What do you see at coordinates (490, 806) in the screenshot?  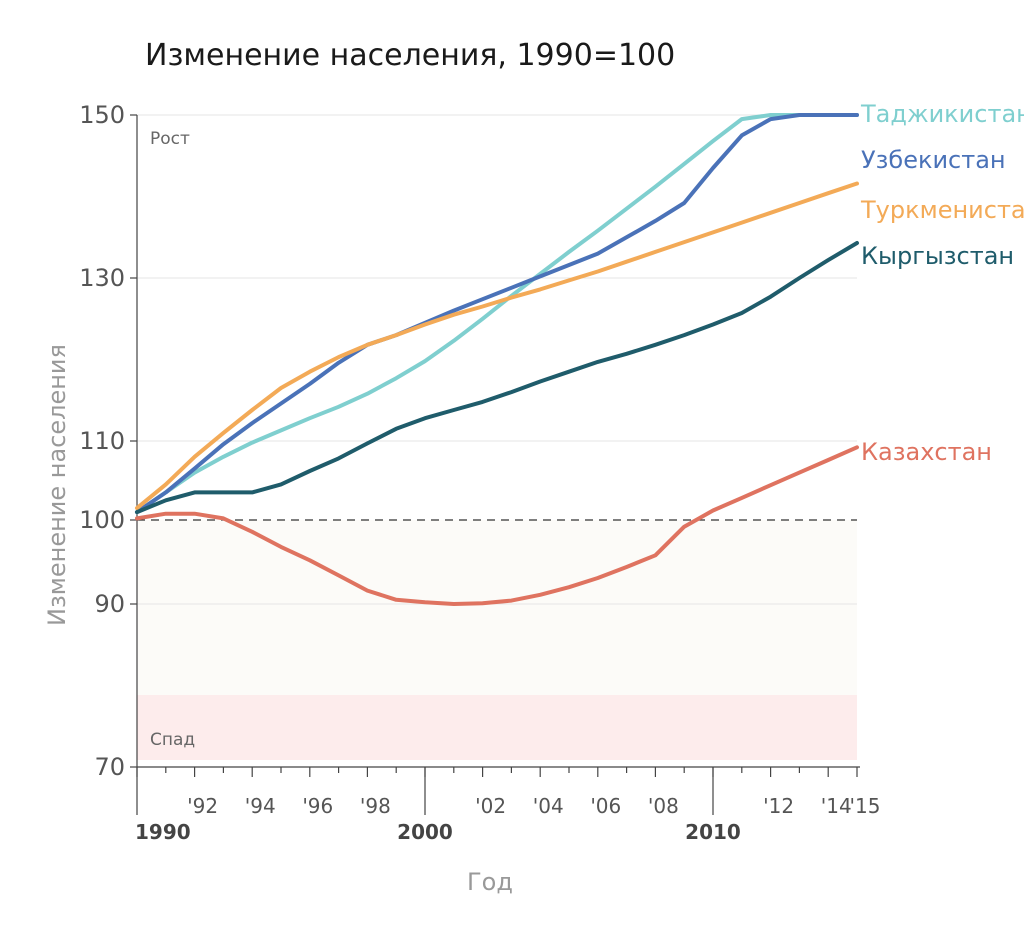 I see `x-tick-label: '02` at bounding box center [490, 806].